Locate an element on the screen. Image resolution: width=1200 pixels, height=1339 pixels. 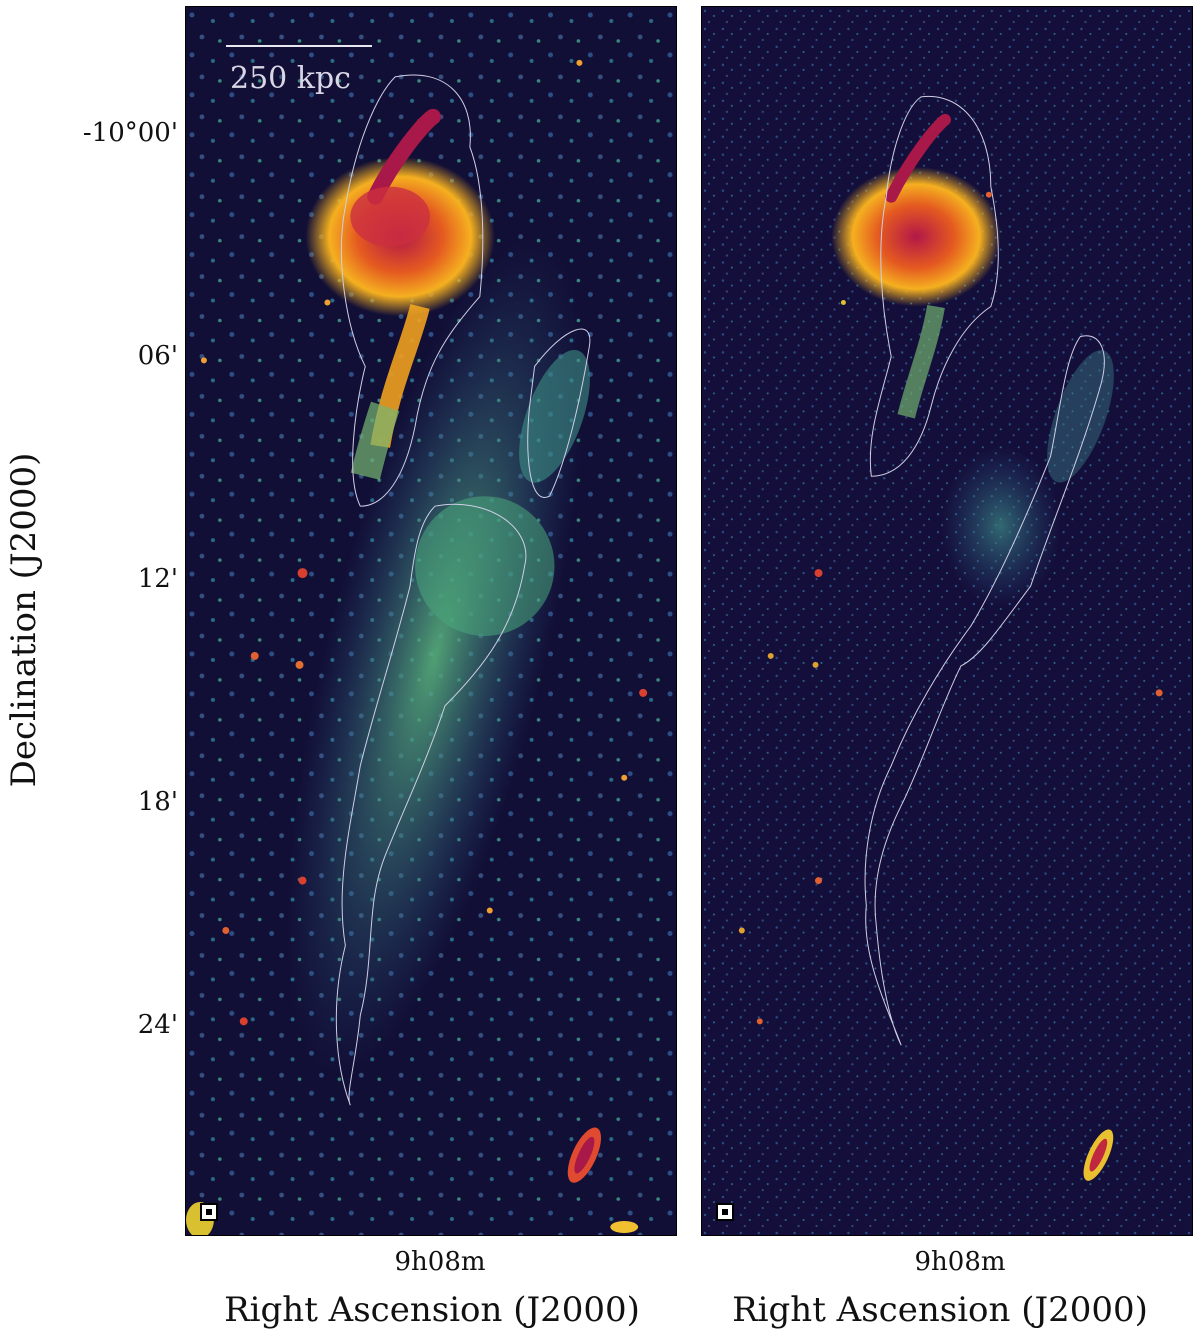
ra-tick-label-right: 9h08m is located at coordinates (960, 1262).